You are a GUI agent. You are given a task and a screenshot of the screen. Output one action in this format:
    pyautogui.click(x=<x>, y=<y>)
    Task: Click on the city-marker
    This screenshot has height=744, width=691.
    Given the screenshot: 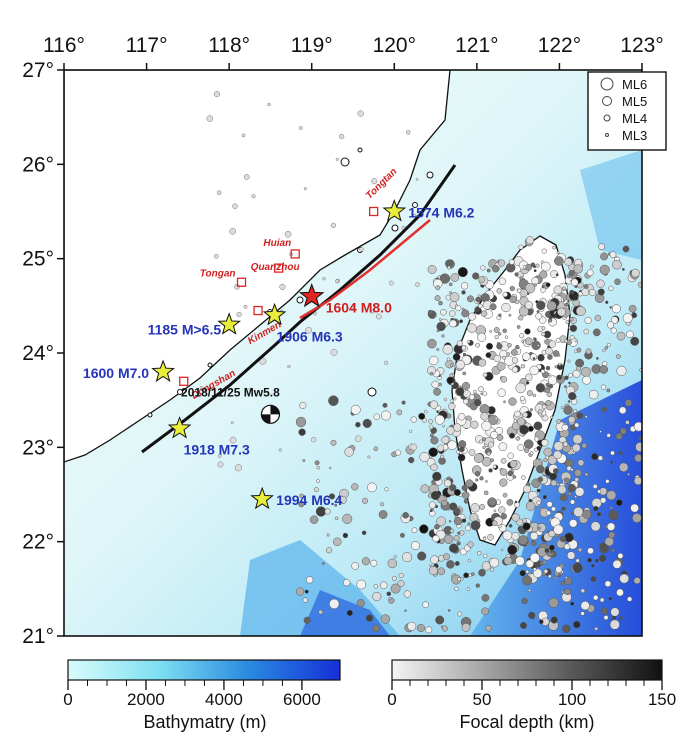 What is the action you would take?
    pyautogui.click(x=258, y=310)
    